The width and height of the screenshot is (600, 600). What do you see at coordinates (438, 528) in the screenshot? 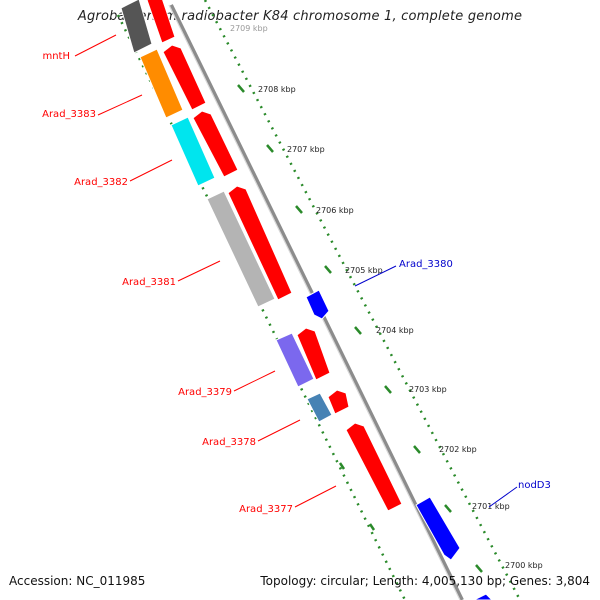
I see `gene-arrow-nodD3` at bounding box center [438, 528].